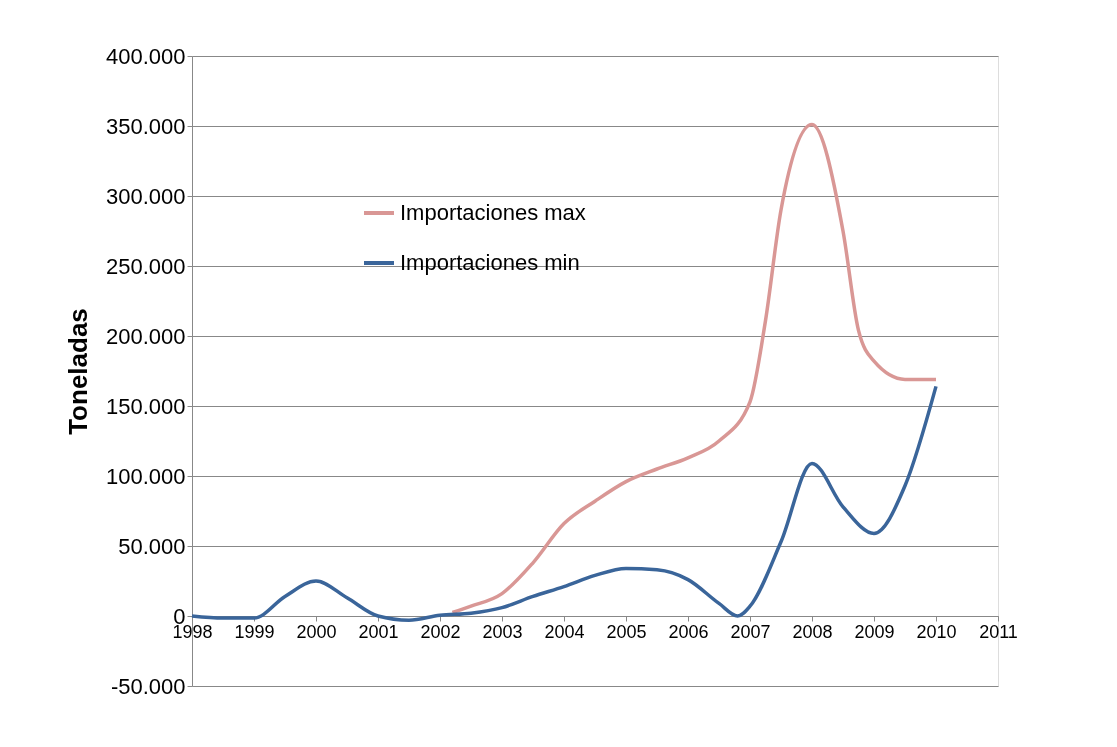 The image size is (1117, 747). Describe the element at coordinates (874, 631) in the screenshot. I see `x-tick-label: 2009` at that location.